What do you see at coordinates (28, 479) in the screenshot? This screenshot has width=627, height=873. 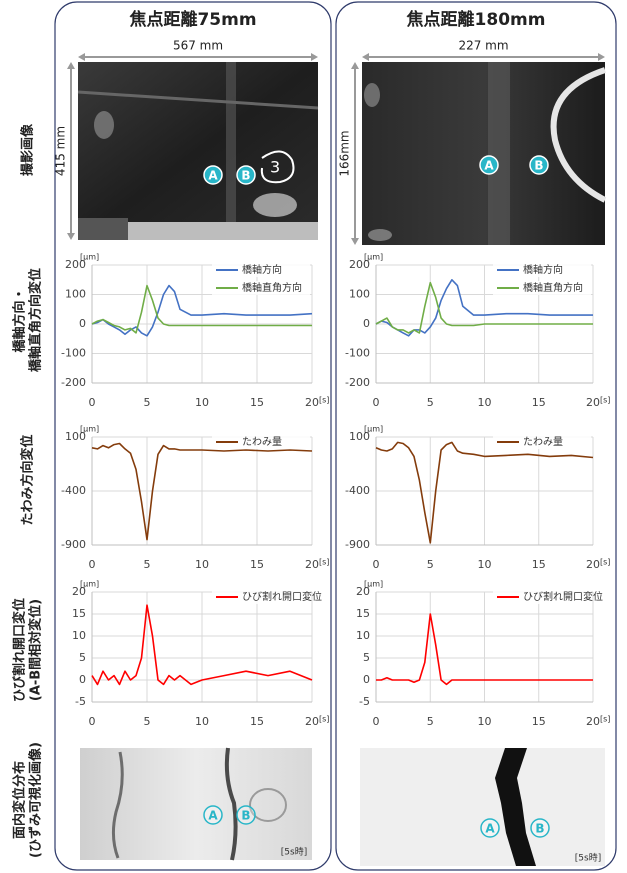 I see `row-label: たわみ方向変位` at bounding box center [28, 479].